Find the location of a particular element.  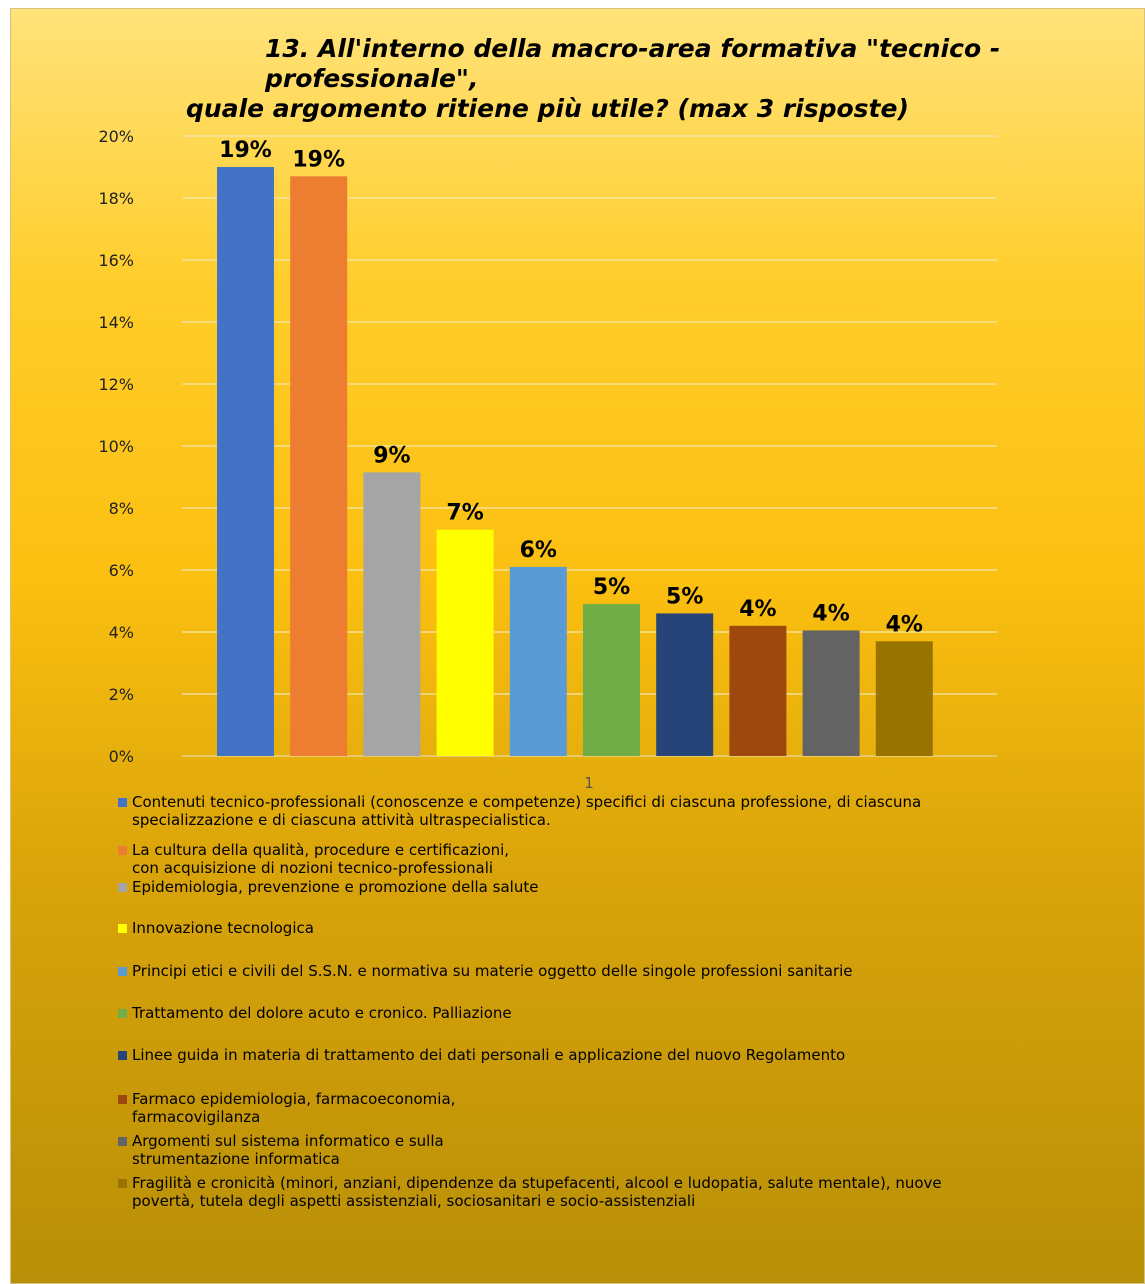

y-tick-label: 2% is located at coordinates (121, 694).